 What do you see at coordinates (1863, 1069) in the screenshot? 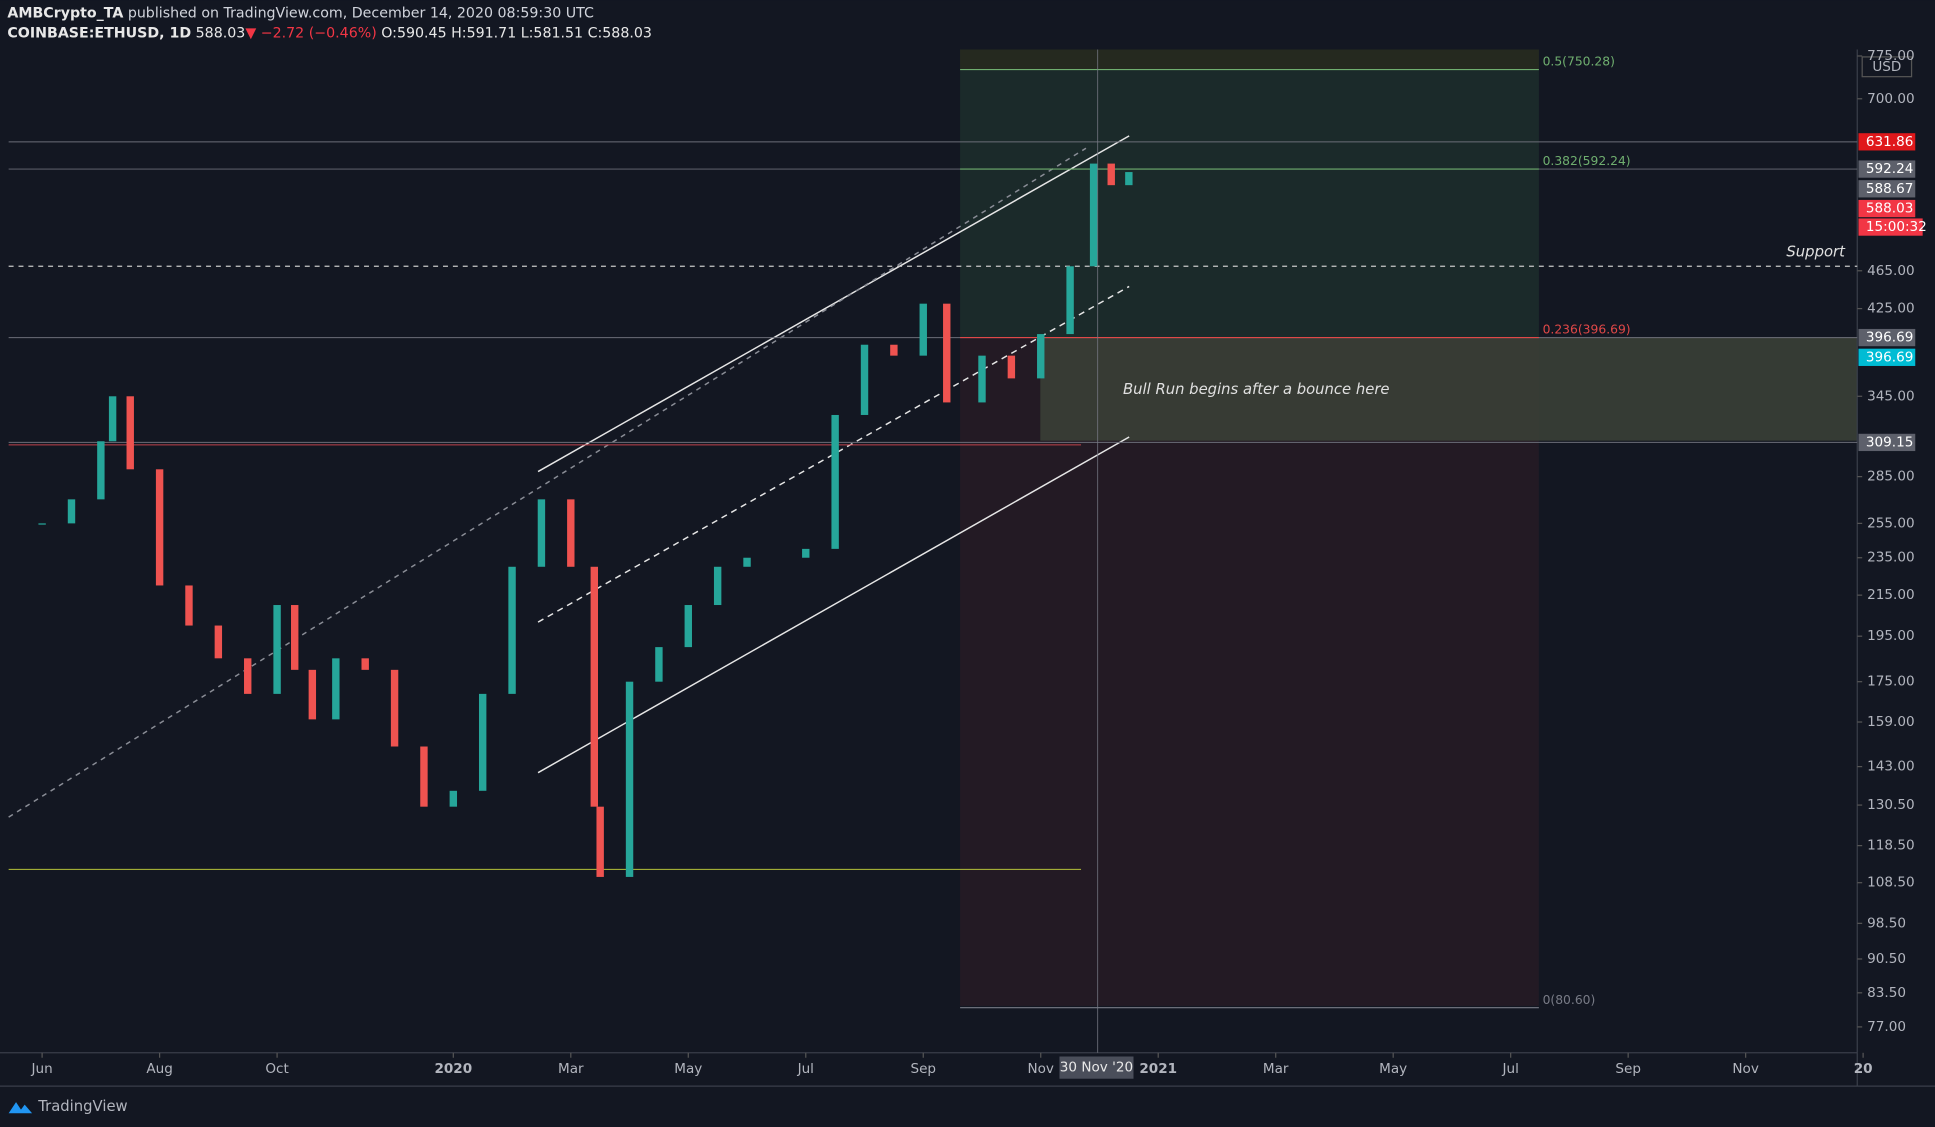
I see `x-tick-label: 20` at bounding box center [1863, 1069].